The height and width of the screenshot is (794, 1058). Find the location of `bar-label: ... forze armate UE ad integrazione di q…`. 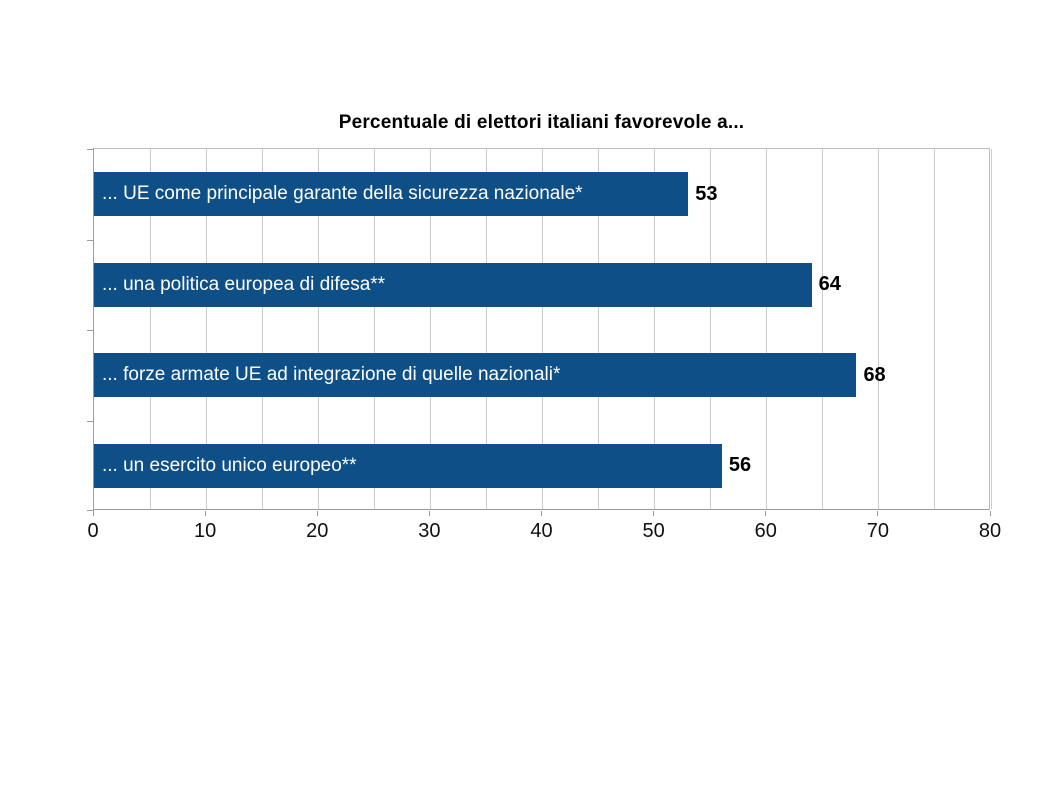

bar-label: ... forze armate UE ad integrazione di q… is located at coordinates (331, 375).